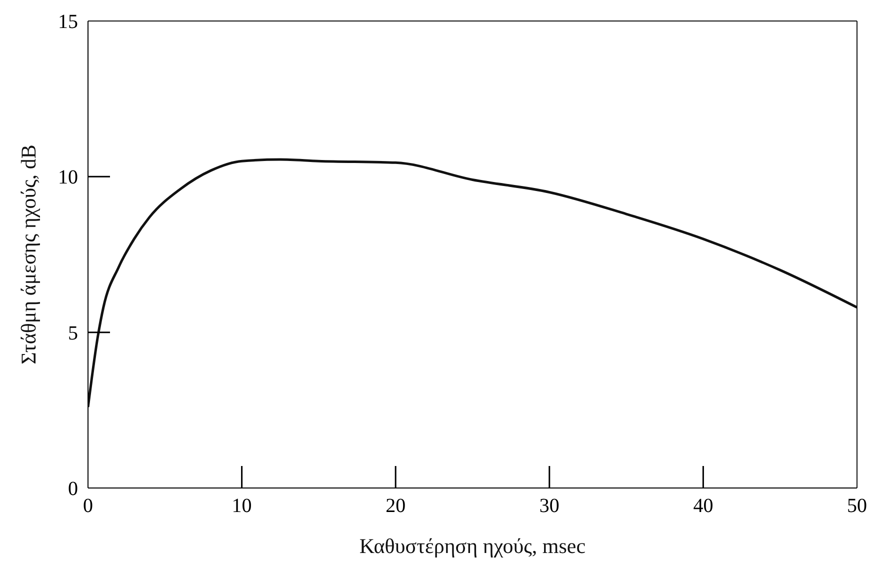 The width and height of the screenshot is (885, 569). I want to click on x-tick-label: 40, so click(703, 506).